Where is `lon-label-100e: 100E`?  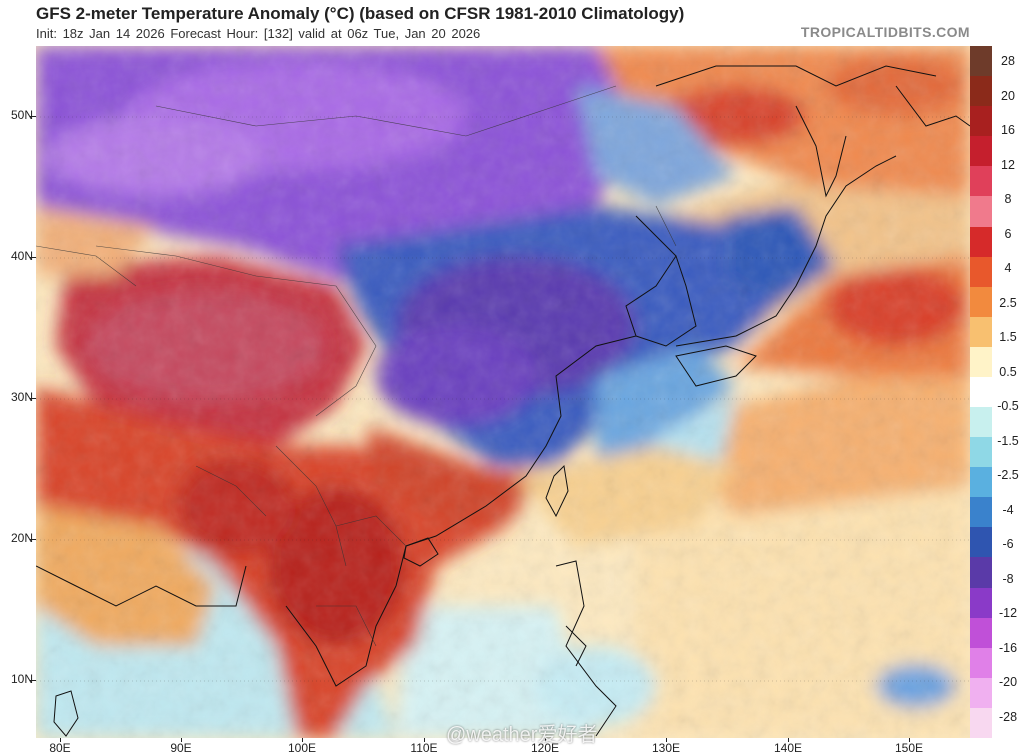
lon-label-100e: 100E is located at coordinates (302, 748).